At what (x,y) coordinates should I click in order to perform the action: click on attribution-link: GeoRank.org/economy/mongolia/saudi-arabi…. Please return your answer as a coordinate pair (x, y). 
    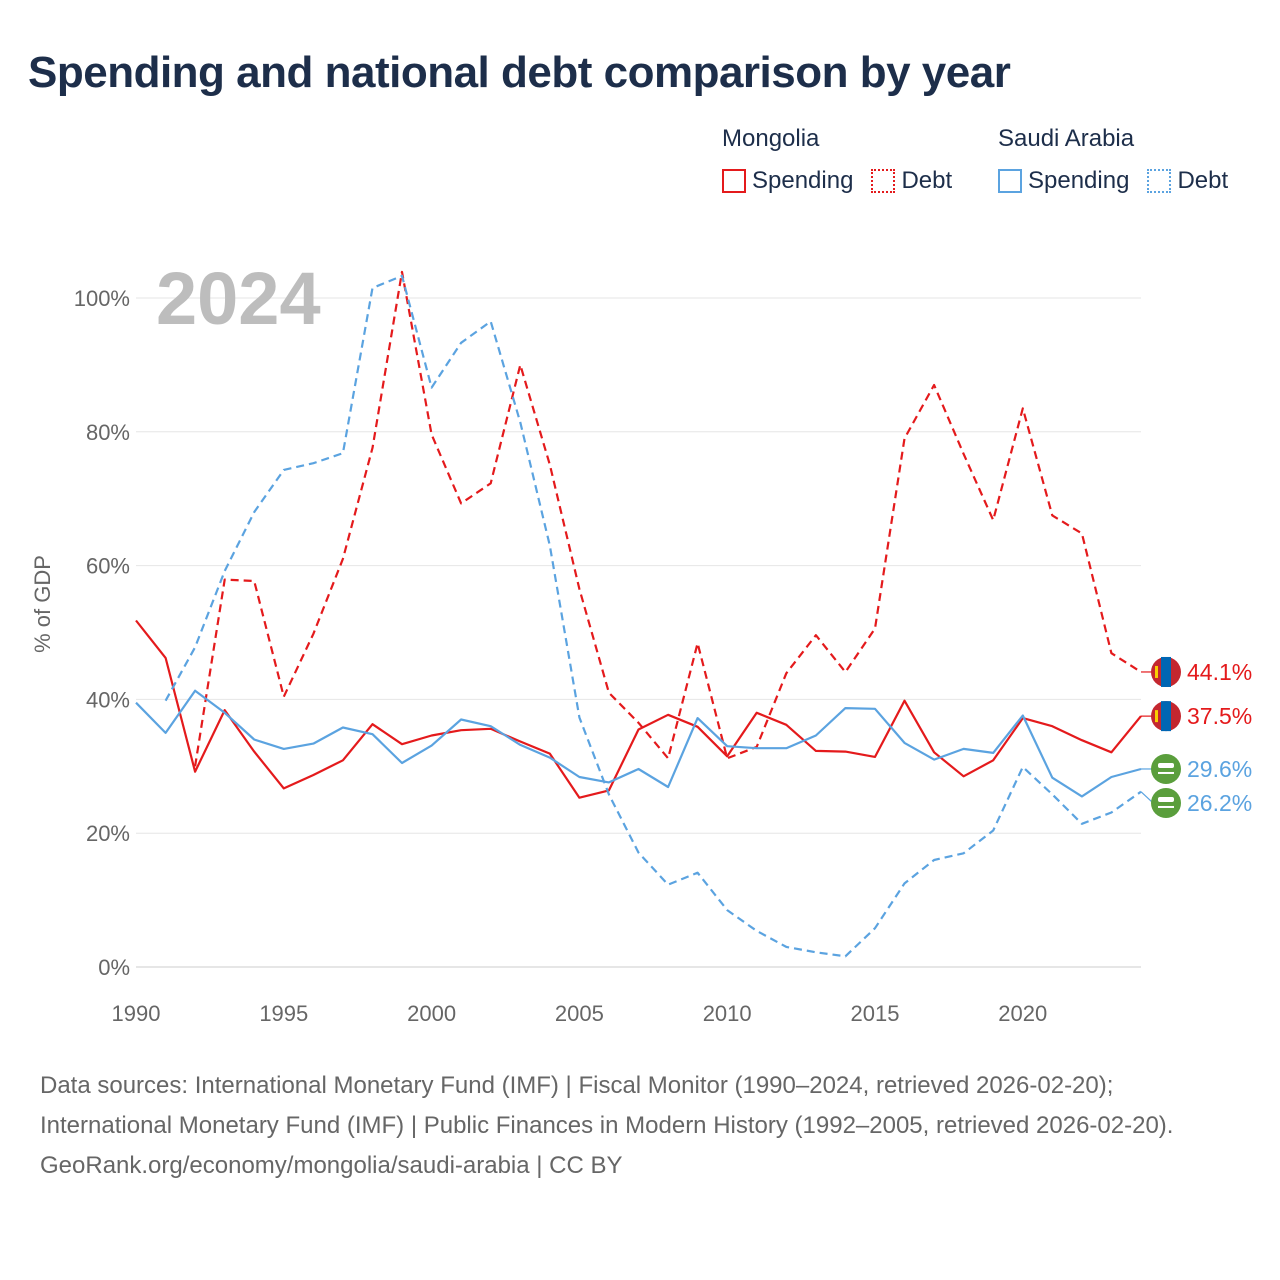
    Looking at the image, I should click on (331, 1165).